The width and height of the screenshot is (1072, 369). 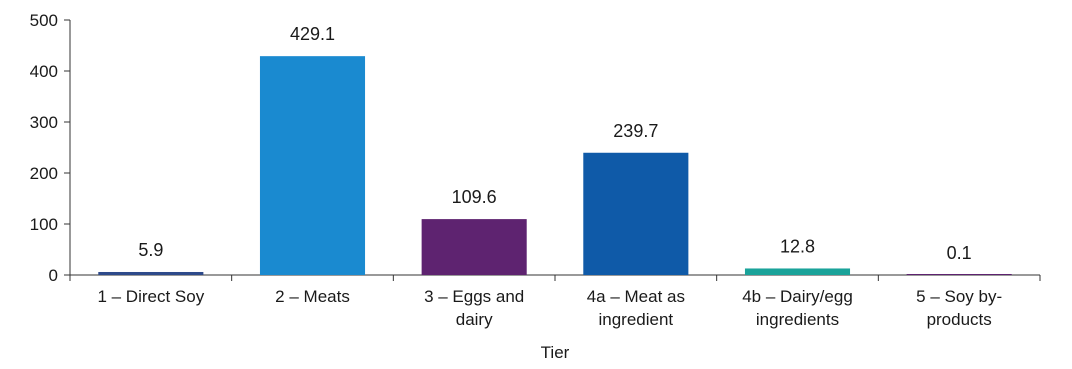 I want to click on data-label: 109.6, so click(x=474, y=197).